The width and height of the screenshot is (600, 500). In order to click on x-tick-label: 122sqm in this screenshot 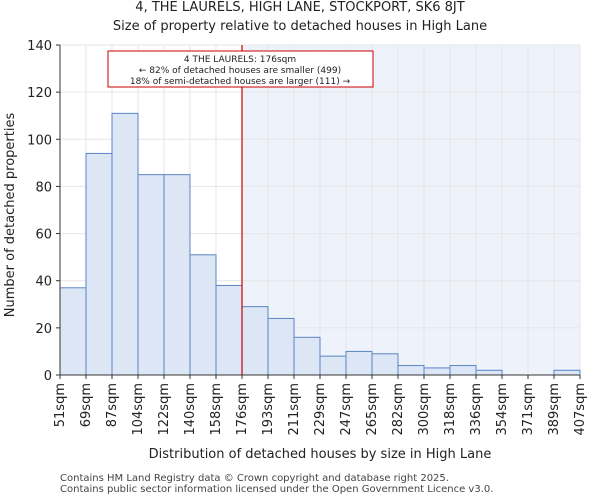, I will do `click(164, 409)`.